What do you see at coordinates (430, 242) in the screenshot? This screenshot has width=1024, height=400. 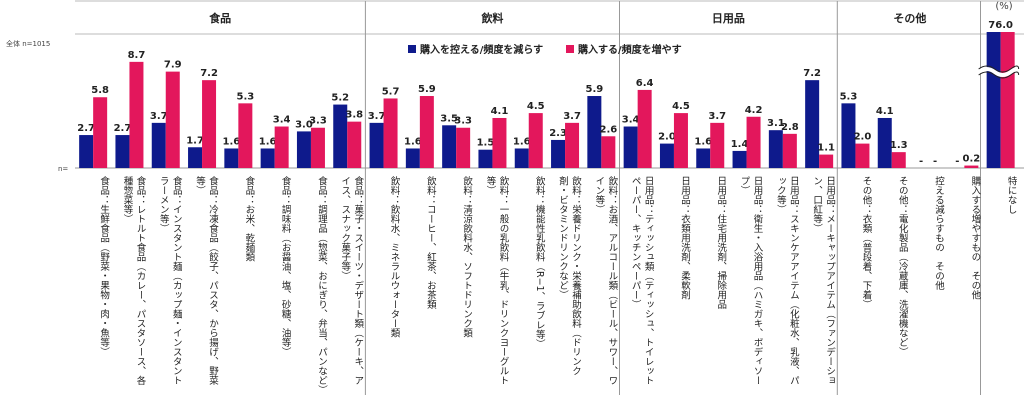 I see `x-tick-label: 飲料：コーヒー、紅茶、お茶類` at bounding box center [430, 242].